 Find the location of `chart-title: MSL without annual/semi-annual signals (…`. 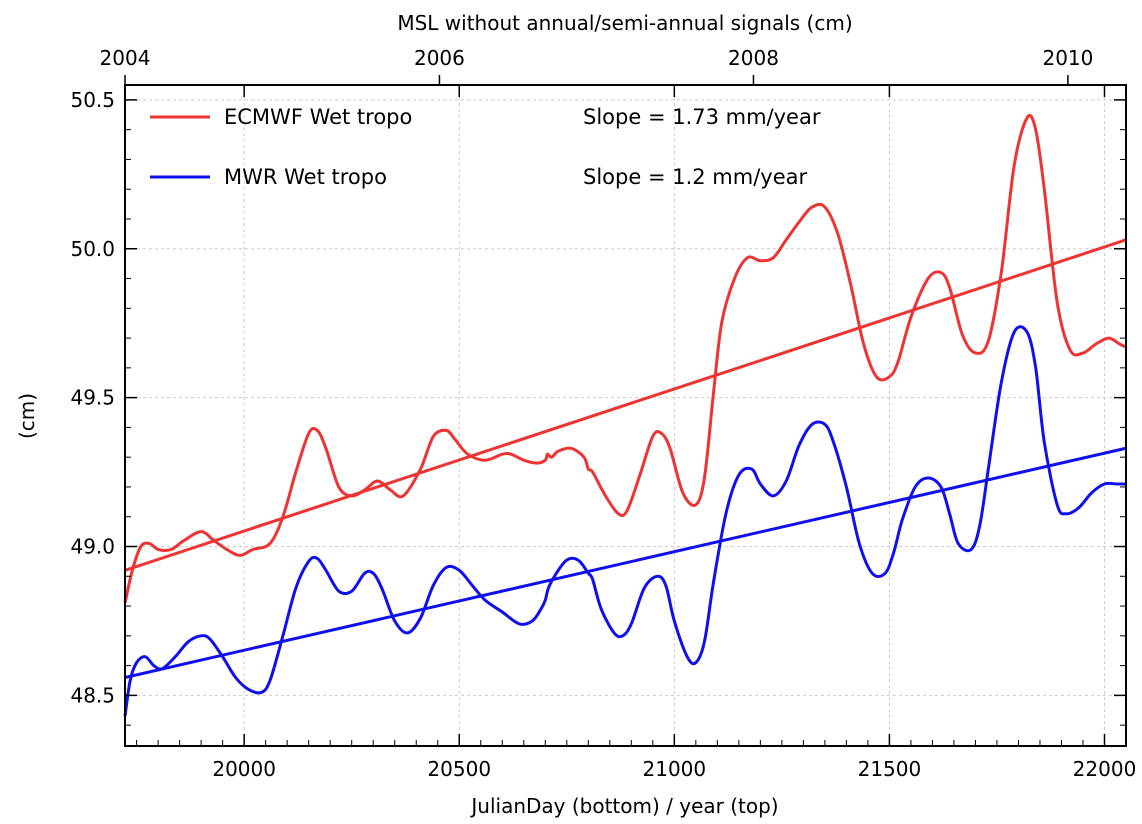

chart-title: MSL without annual/semi-annual signals (… is located at coordinates (624, 23).